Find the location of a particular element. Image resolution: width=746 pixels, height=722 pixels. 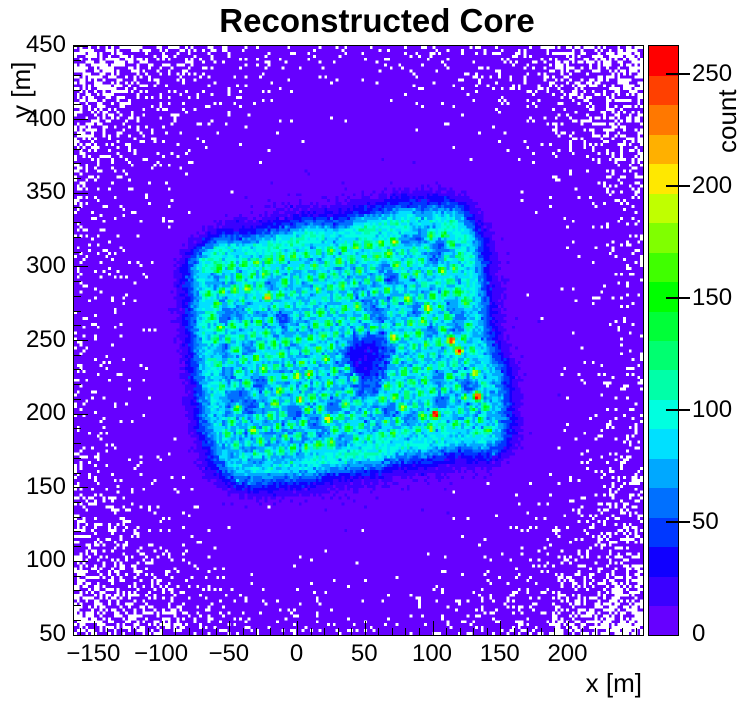

y-tick-label: 300 is located at coordinates (45, 265).